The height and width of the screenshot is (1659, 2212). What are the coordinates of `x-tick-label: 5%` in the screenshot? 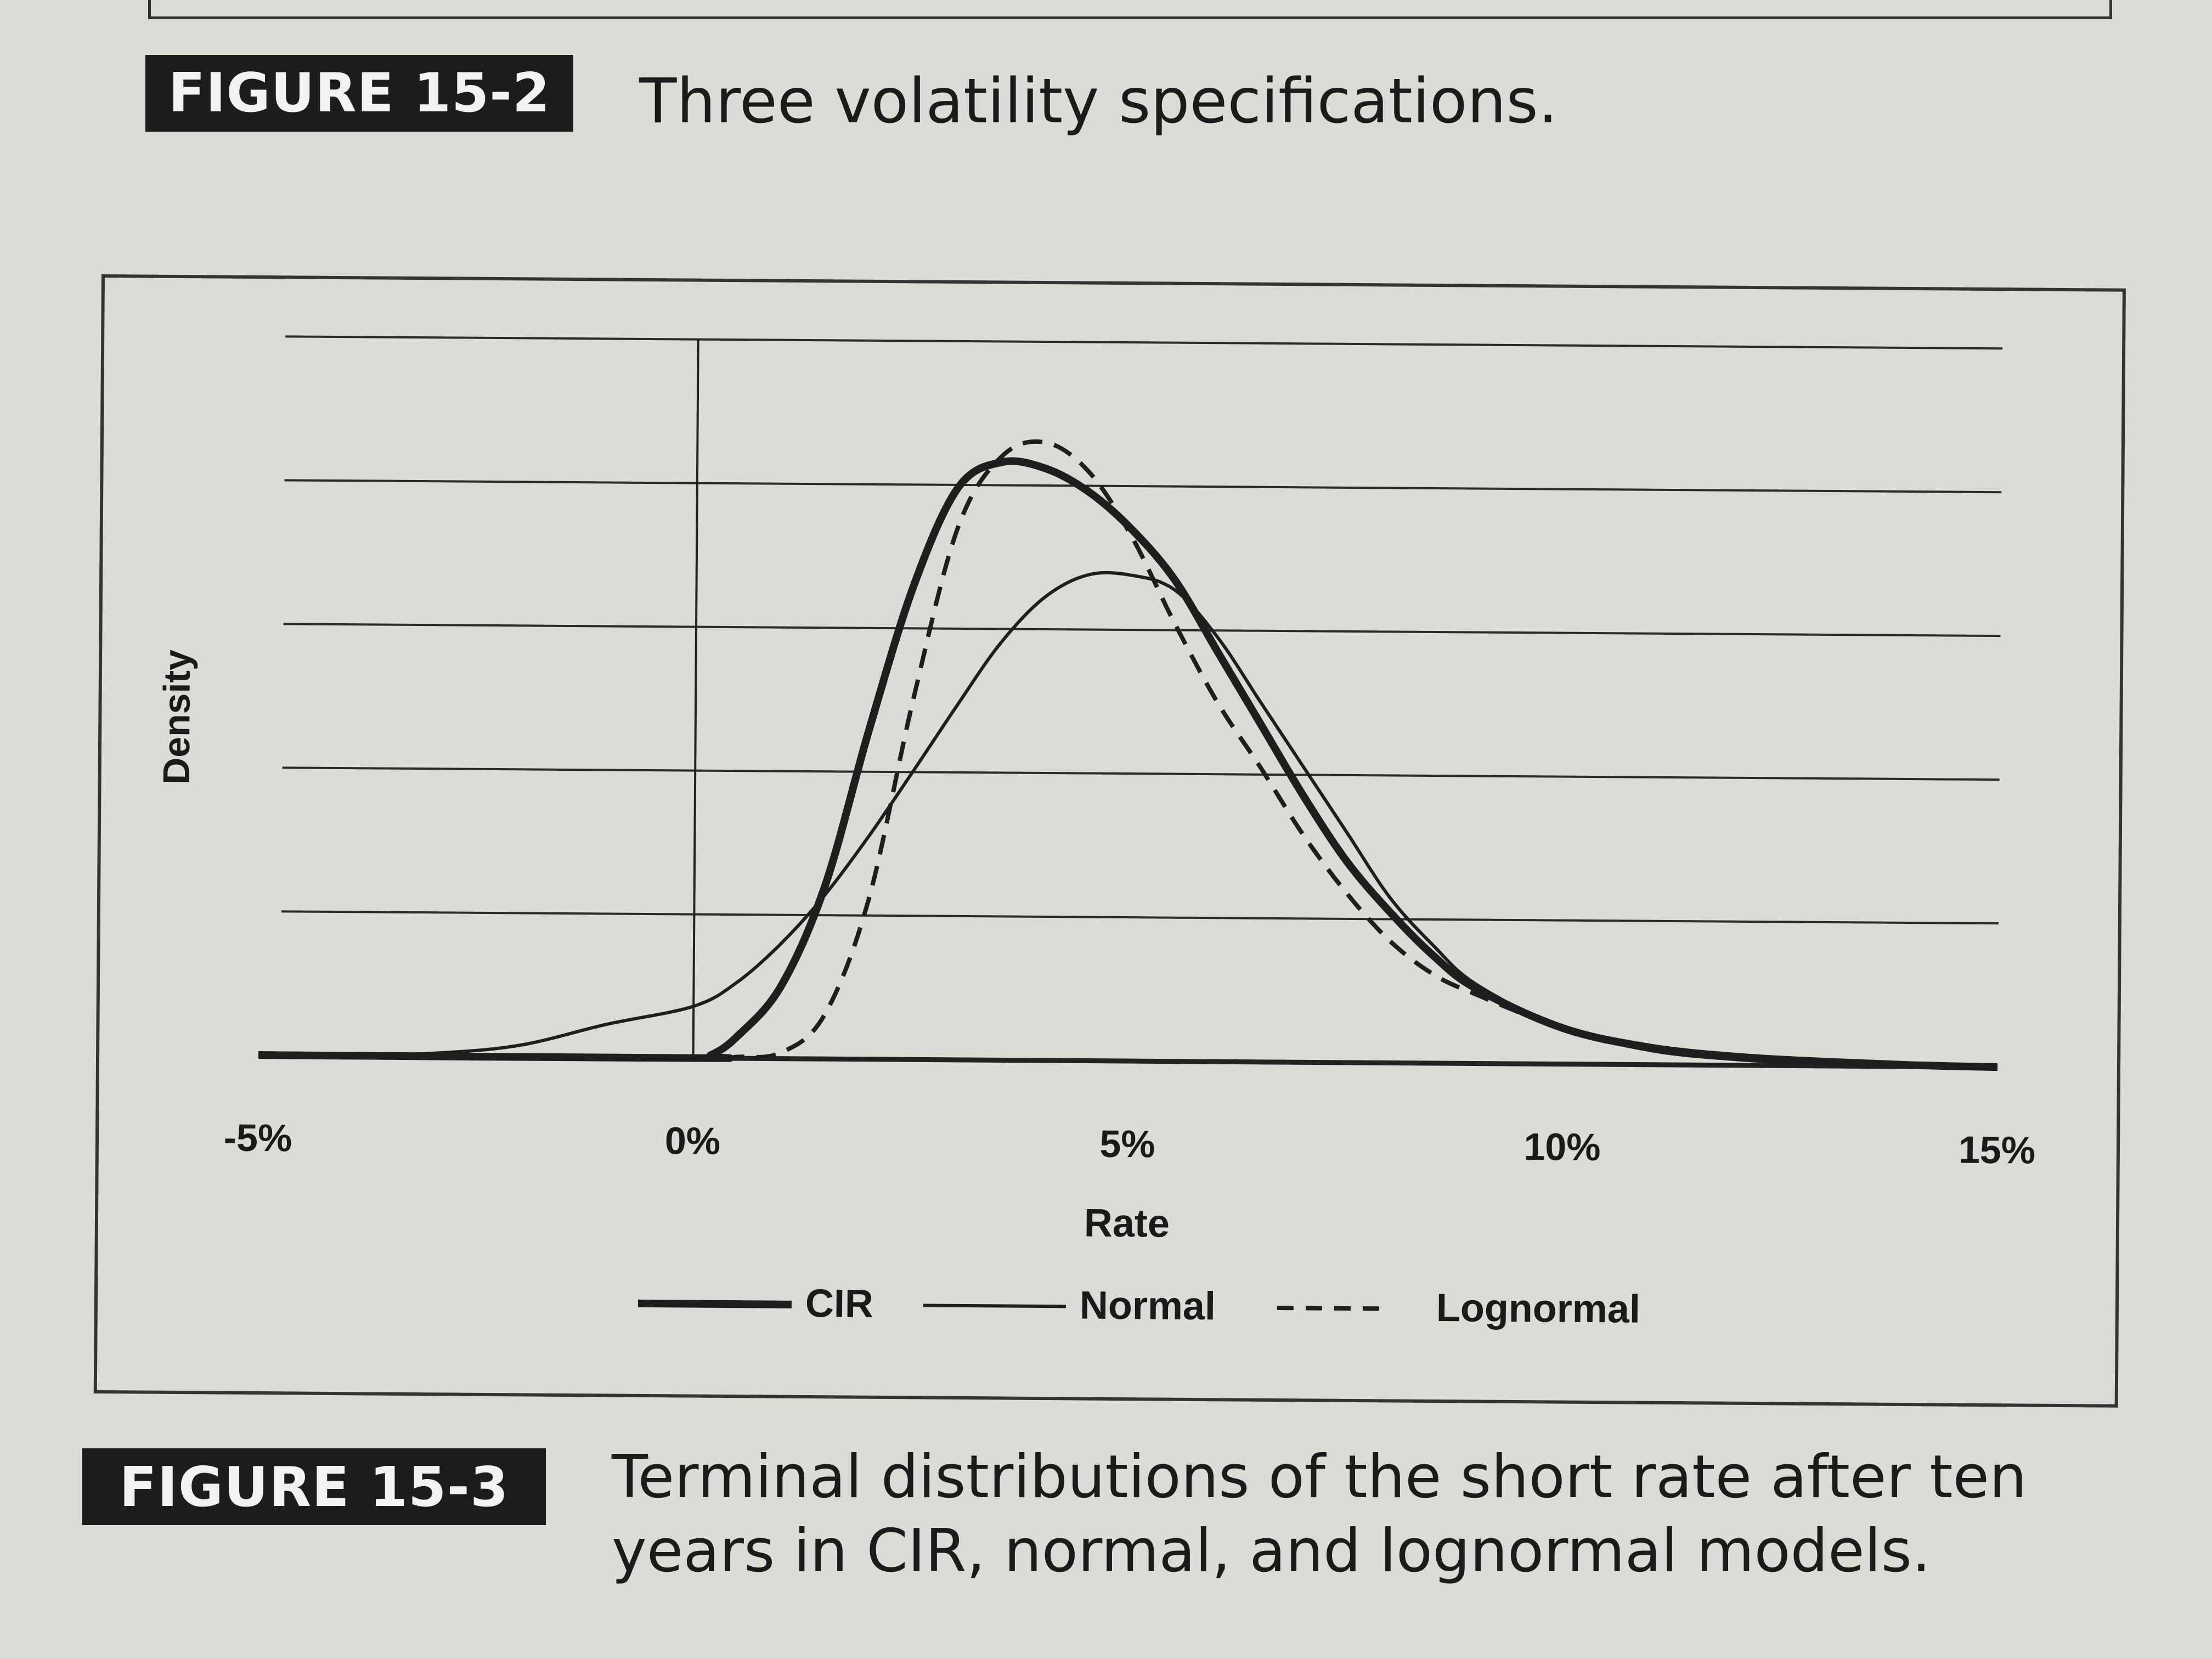 It's located at (1127, 1144).